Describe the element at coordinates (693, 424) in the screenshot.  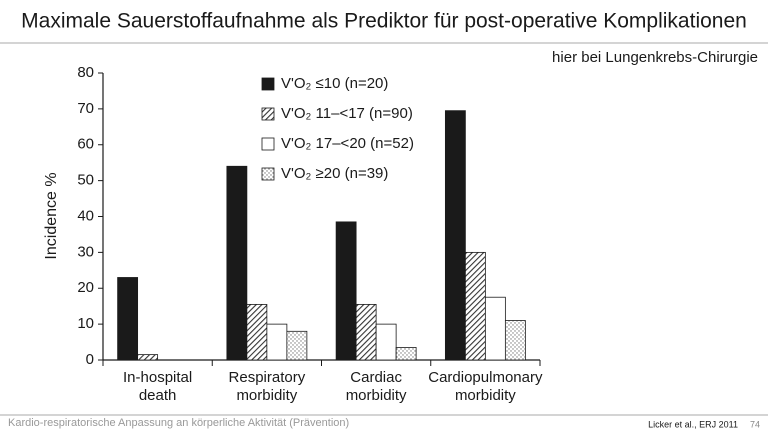
I see `citation: Licker et al., ERJ 2011` at that location.